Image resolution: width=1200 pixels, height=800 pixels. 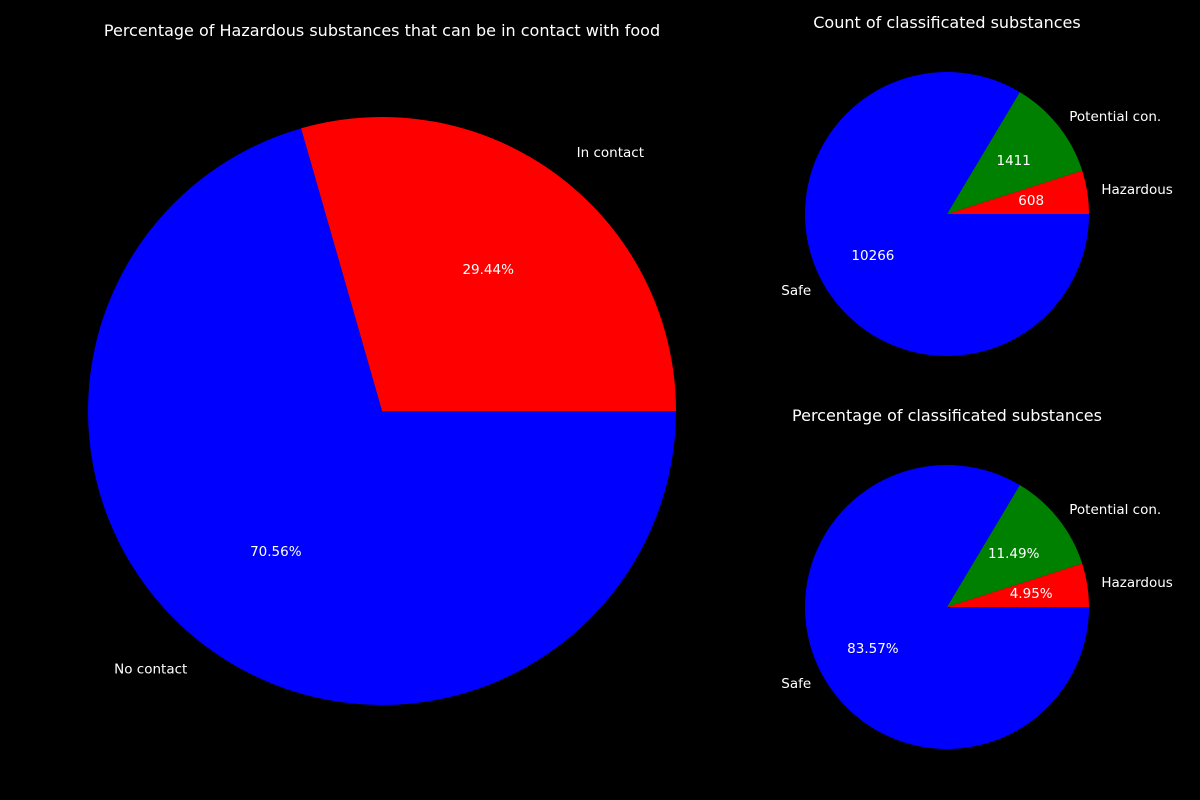 What do you see at coordinates (488, 270) in the screenshot?
I see `pie-value-label: 29.44%` at bounding box center [488, 270].